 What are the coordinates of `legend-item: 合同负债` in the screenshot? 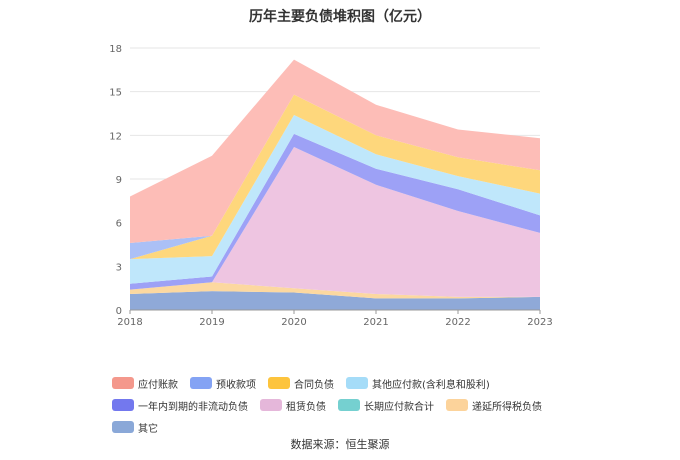 It's located at (301, 383).